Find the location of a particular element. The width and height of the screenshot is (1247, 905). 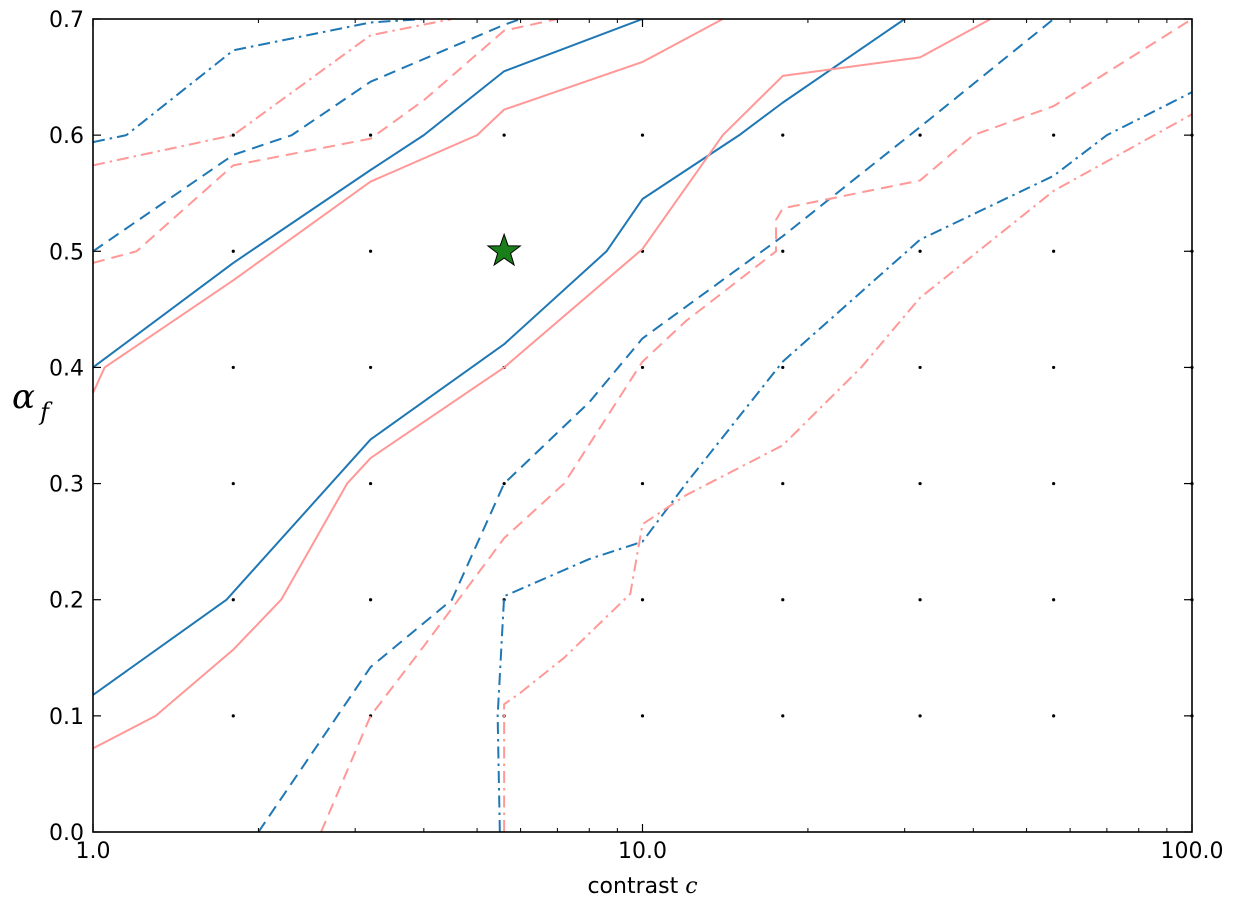

x-axis-label-text: contrast is located at coordinates (632, 886).